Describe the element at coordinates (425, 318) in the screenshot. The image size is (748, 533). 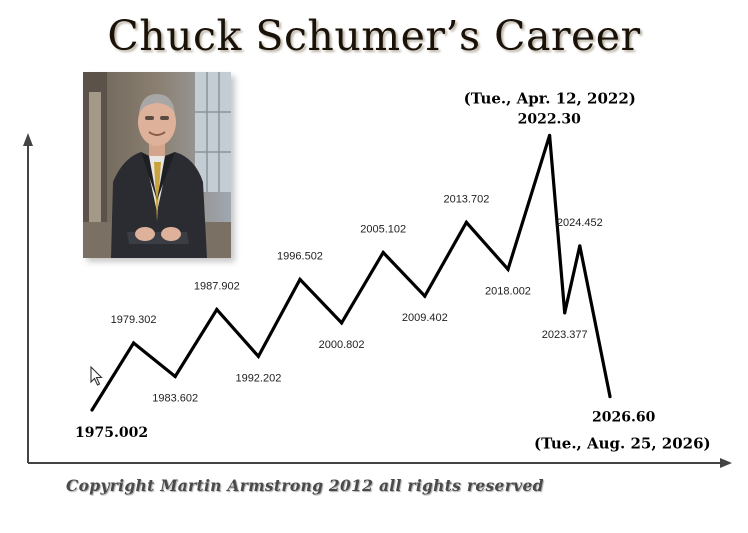
I see `turning-point-label: 2009.402` at that location.